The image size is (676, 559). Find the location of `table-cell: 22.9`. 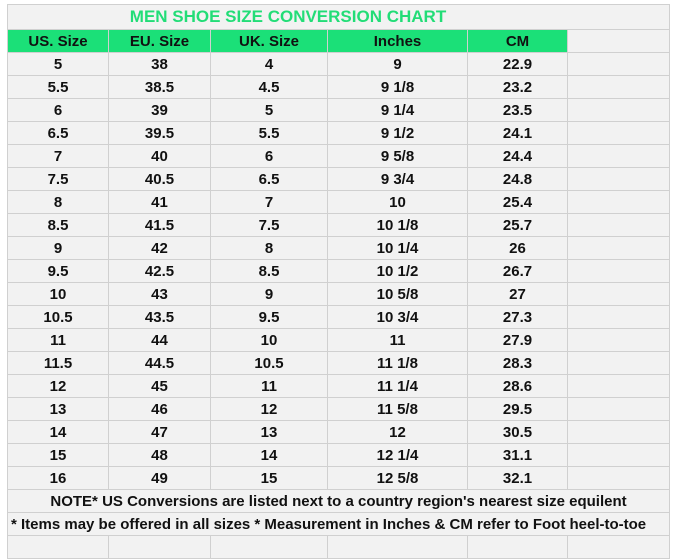

table-cell: 22.9 is located at coordinates (518, 64).